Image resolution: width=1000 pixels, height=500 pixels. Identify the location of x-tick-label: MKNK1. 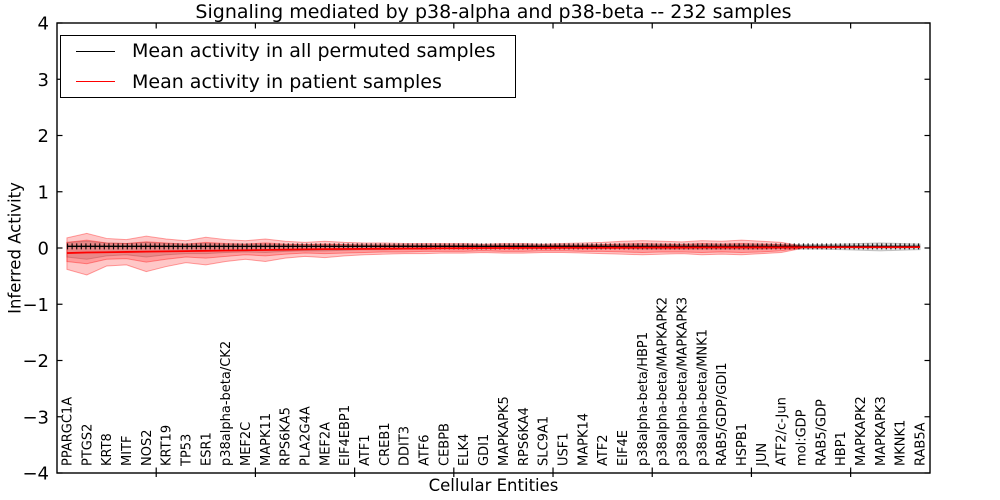
(901, 443).